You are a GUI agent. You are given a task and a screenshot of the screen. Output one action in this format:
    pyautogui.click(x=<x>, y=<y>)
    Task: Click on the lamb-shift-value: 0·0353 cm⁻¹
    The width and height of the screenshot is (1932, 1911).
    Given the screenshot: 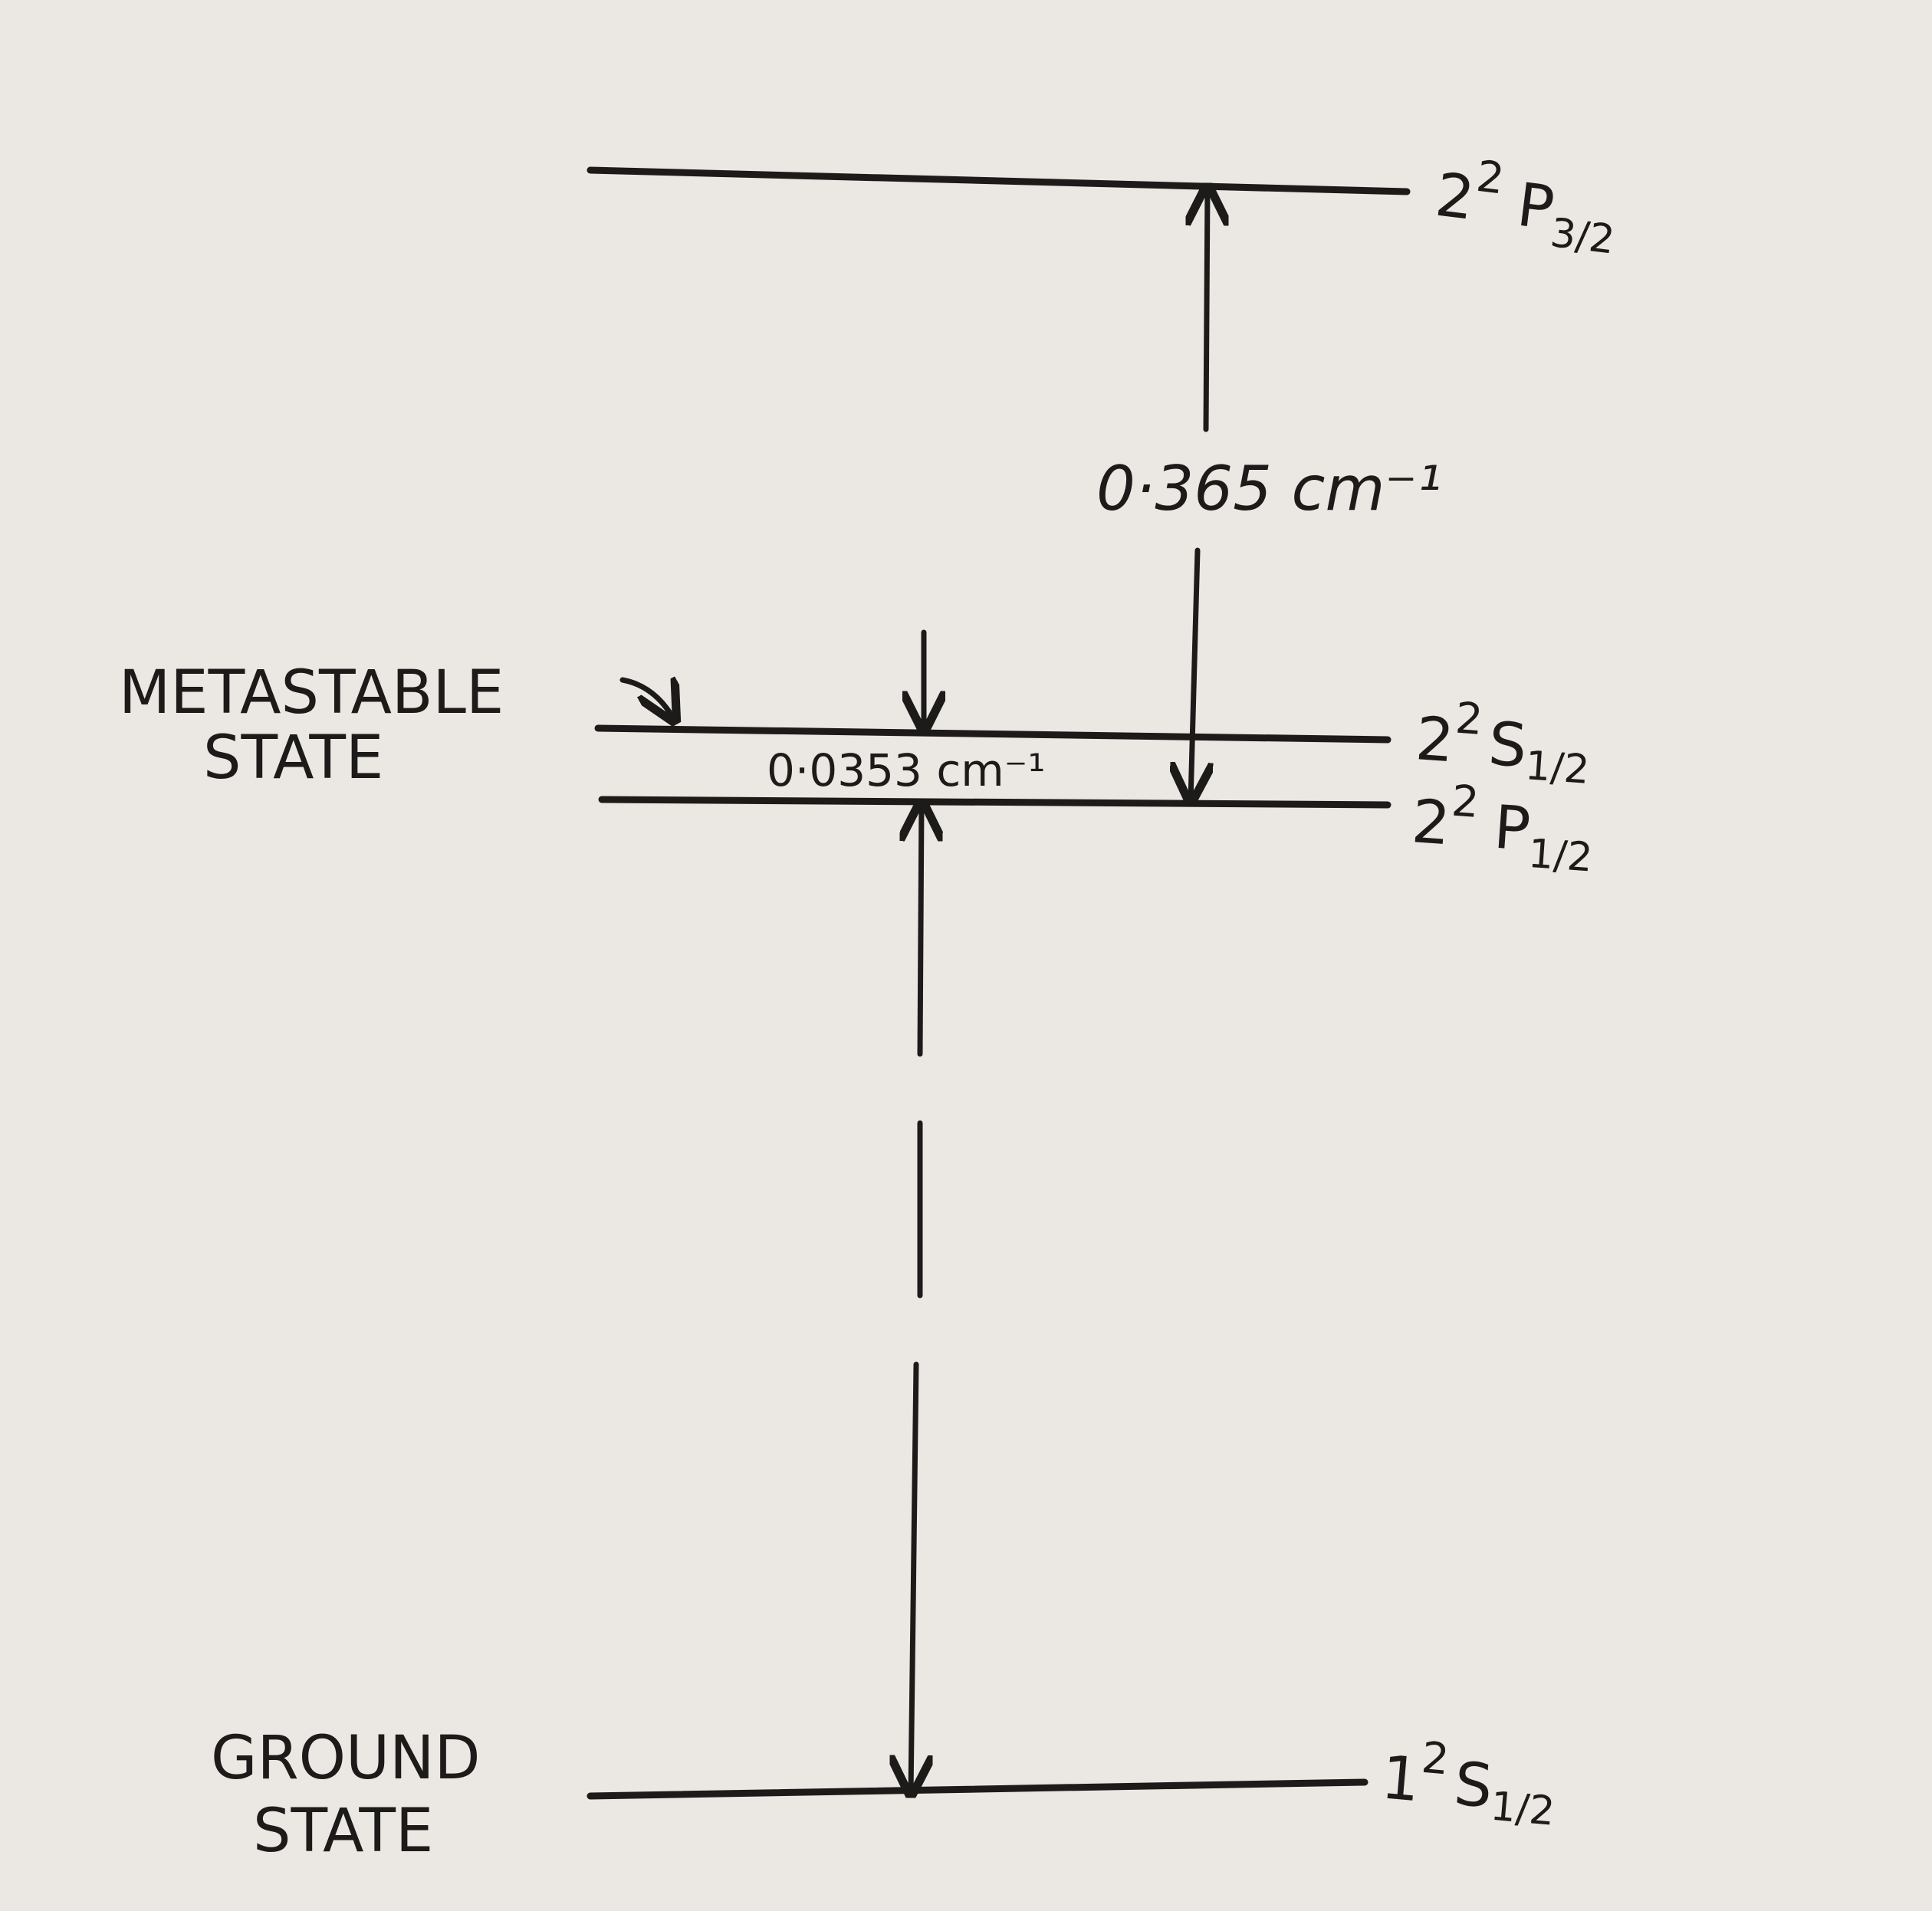 What is the action you would take?
    pyautogui.click(x=906, y=770)
    